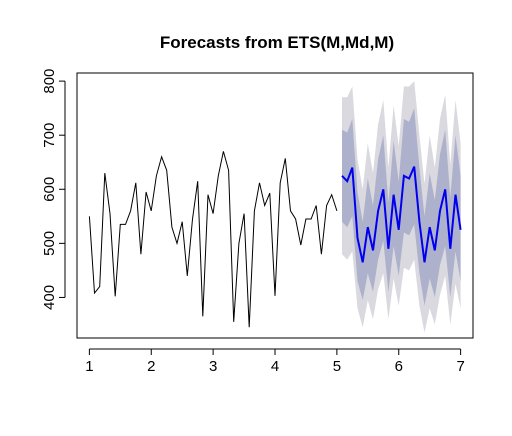 The height and width of the screenshot is (436, 512). I want to click on x-tick-label: 5, so click(337, 366).